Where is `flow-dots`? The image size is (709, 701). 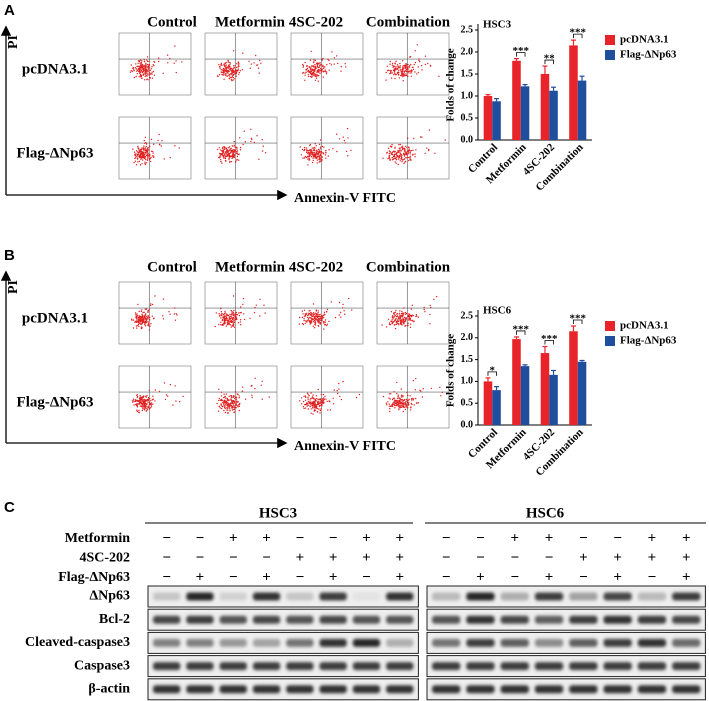 flow-dots is located at coordinates (324, 66).